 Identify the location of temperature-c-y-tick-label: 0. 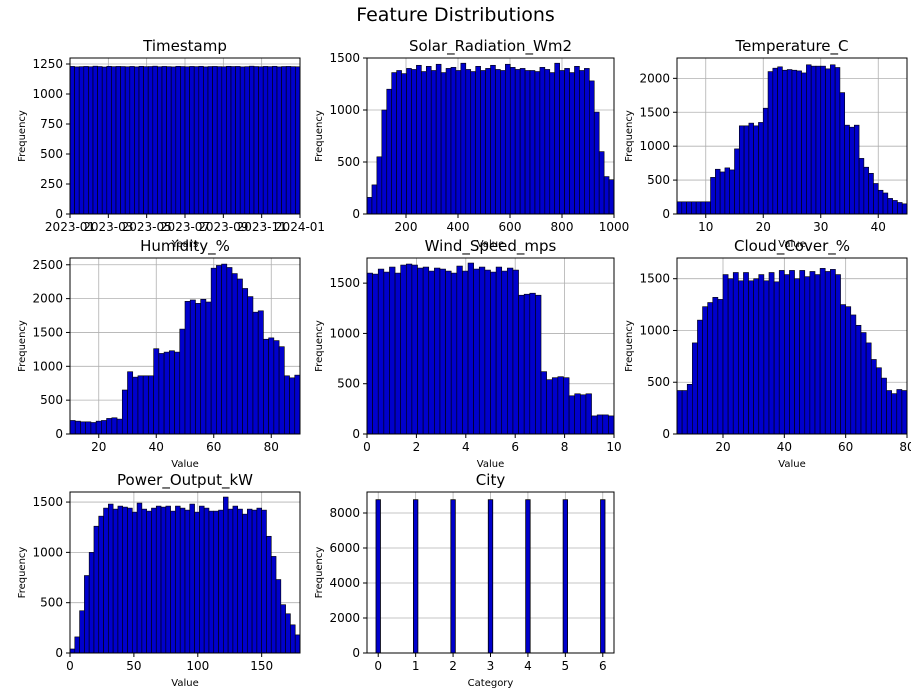
(666, 214).